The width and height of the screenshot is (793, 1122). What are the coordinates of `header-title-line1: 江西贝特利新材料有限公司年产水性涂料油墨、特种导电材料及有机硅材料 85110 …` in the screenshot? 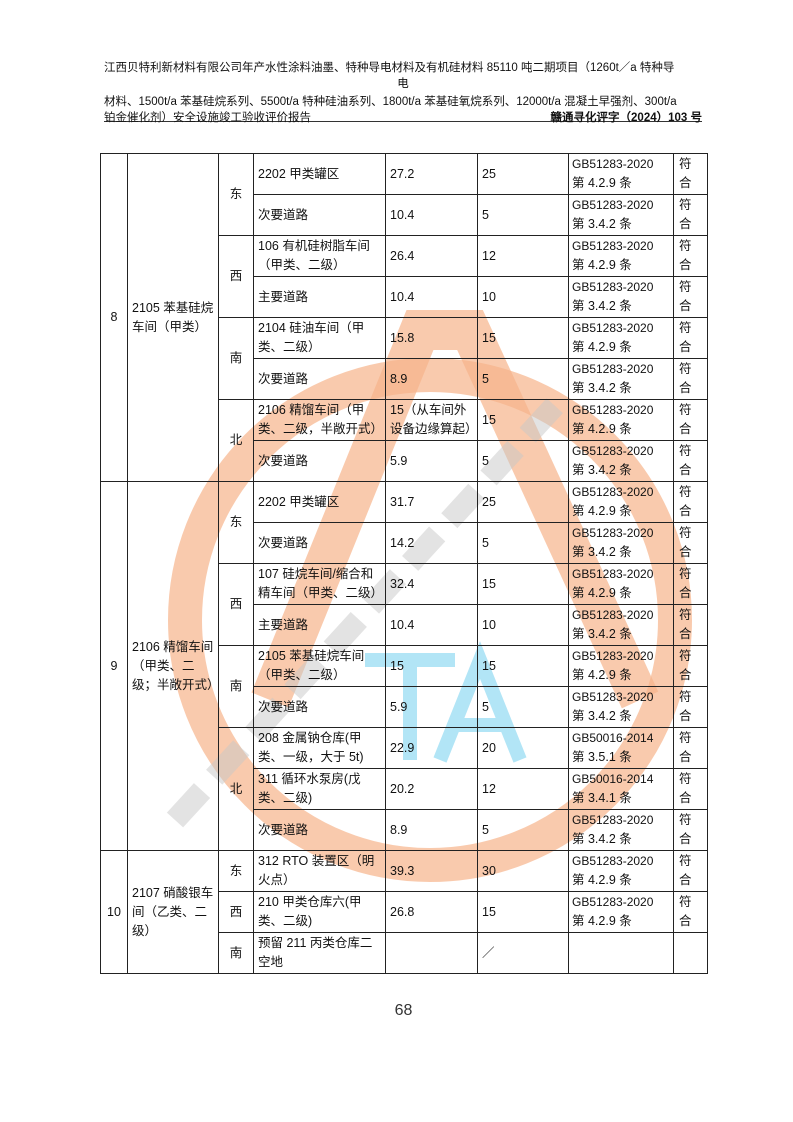 It's located at (389, 68).